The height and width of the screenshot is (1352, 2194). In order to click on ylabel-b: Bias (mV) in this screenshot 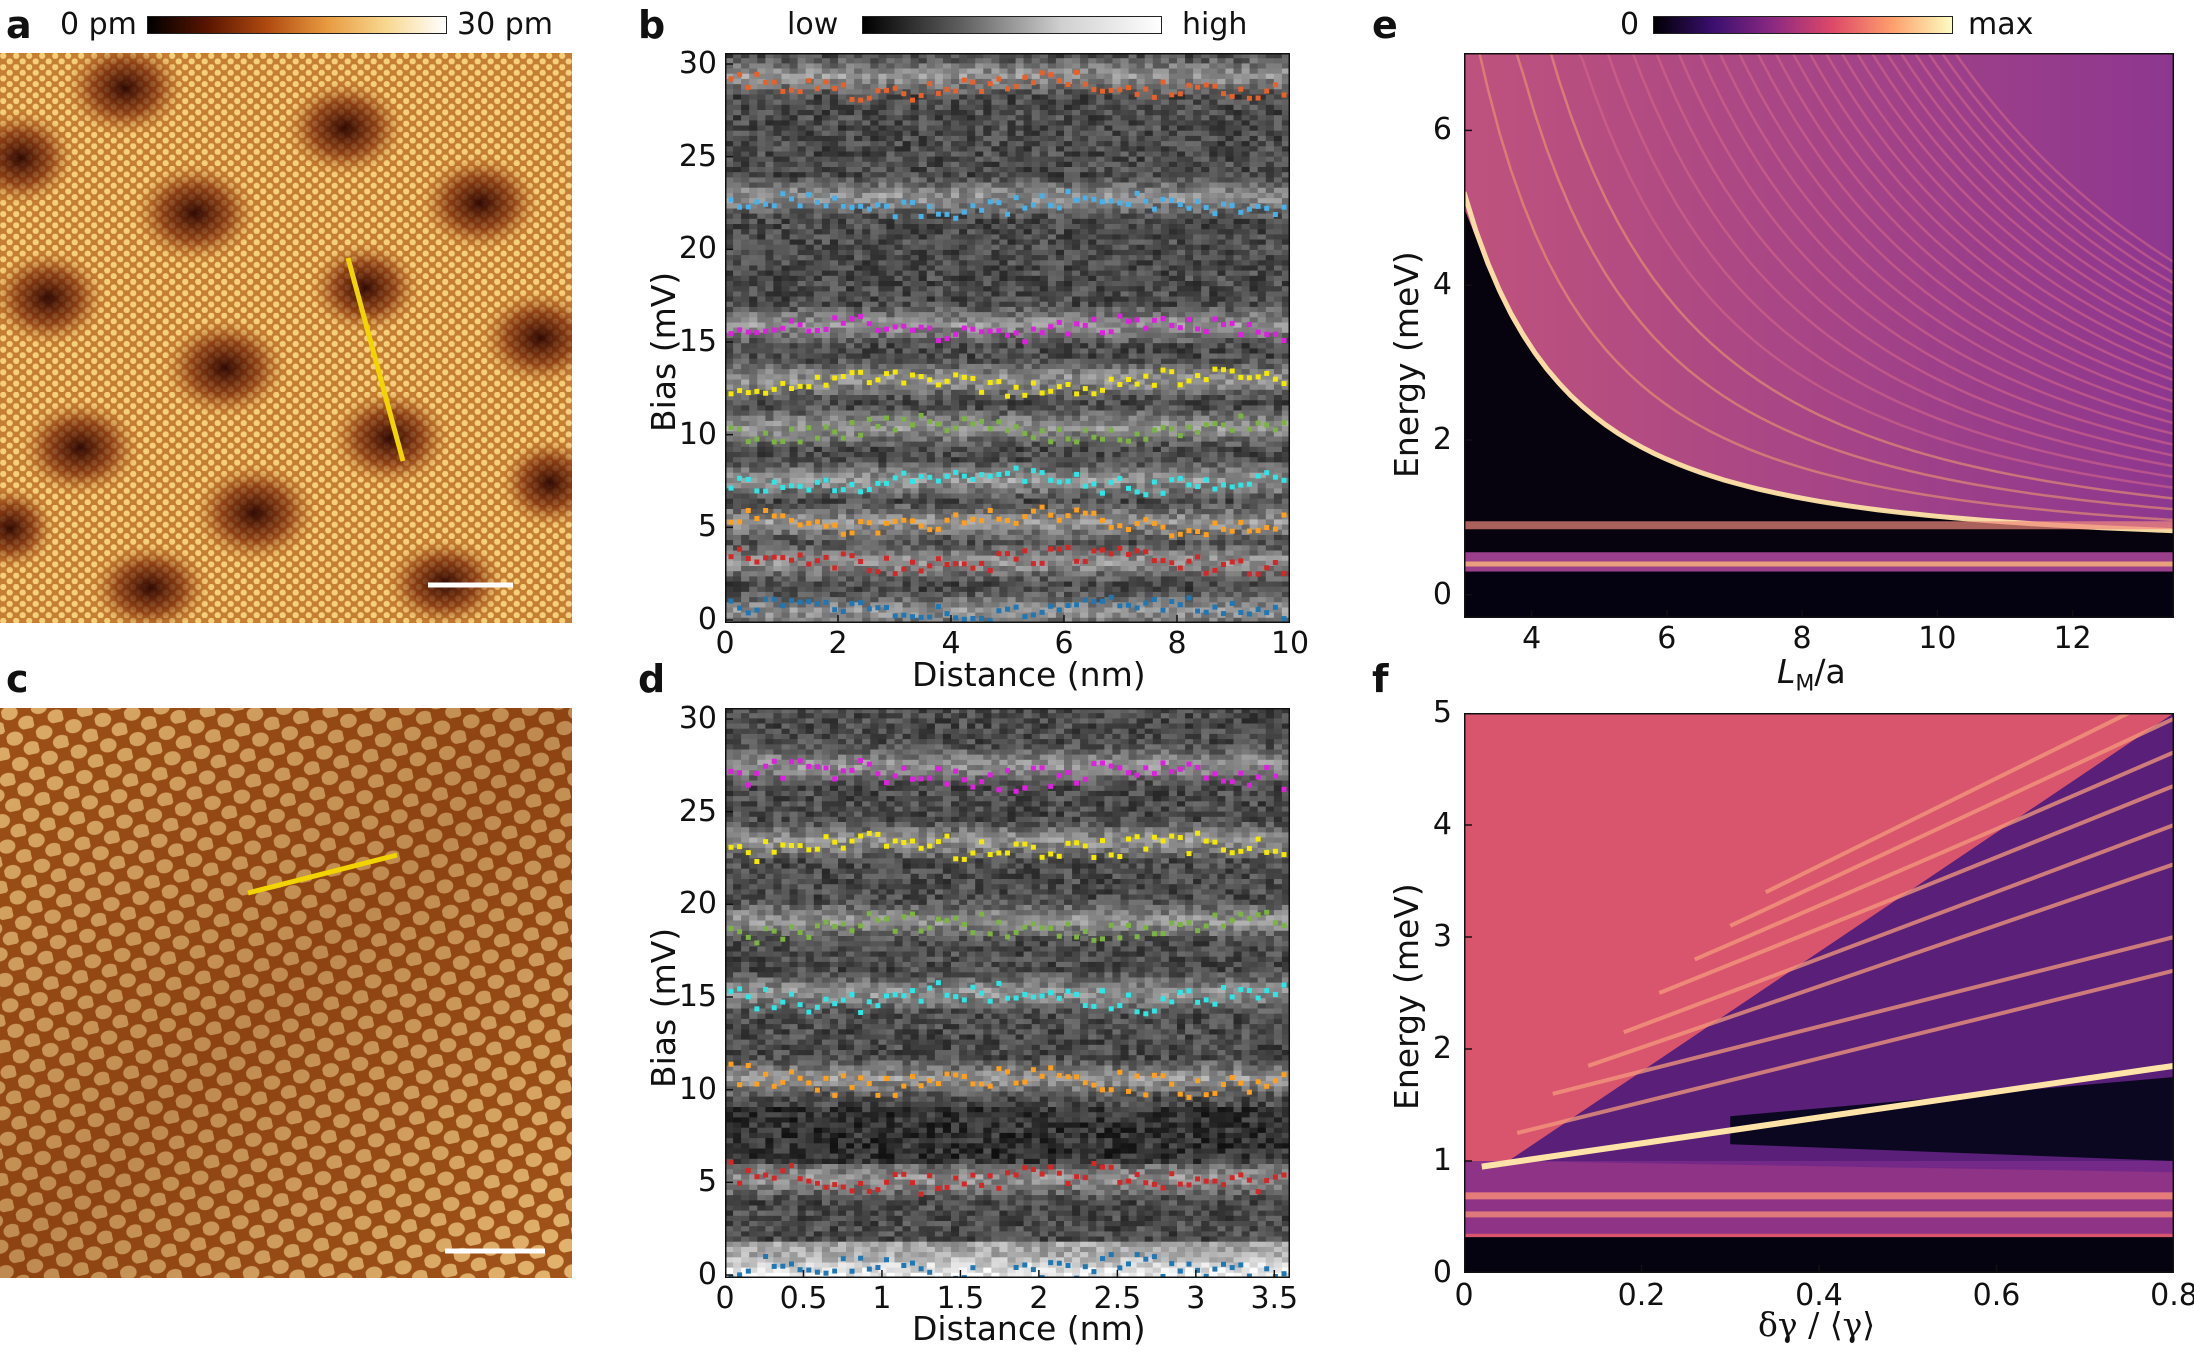, I will do `click(663, 351)`.